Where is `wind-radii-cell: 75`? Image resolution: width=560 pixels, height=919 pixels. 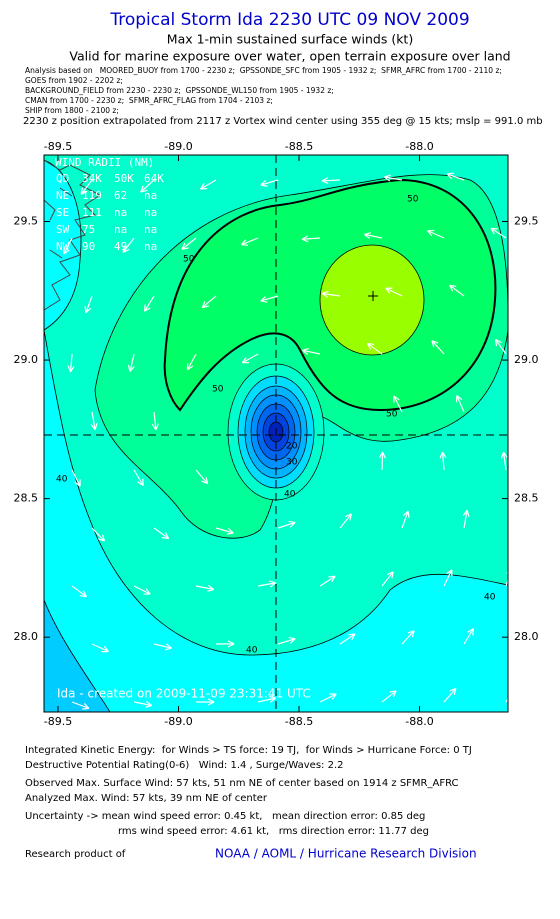 wind-radii-cell: 75 is located at coordinates (88, 229).